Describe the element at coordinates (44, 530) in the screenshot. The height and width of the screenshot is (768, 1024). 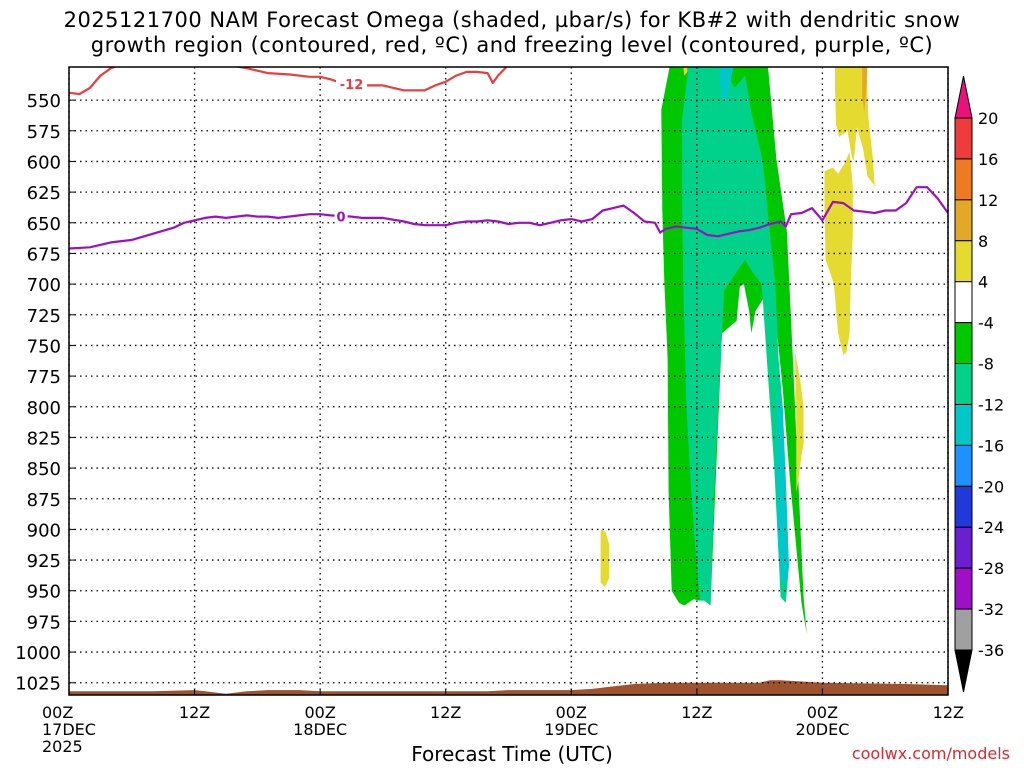
I see `y-tick-label-900: 900` at that location.